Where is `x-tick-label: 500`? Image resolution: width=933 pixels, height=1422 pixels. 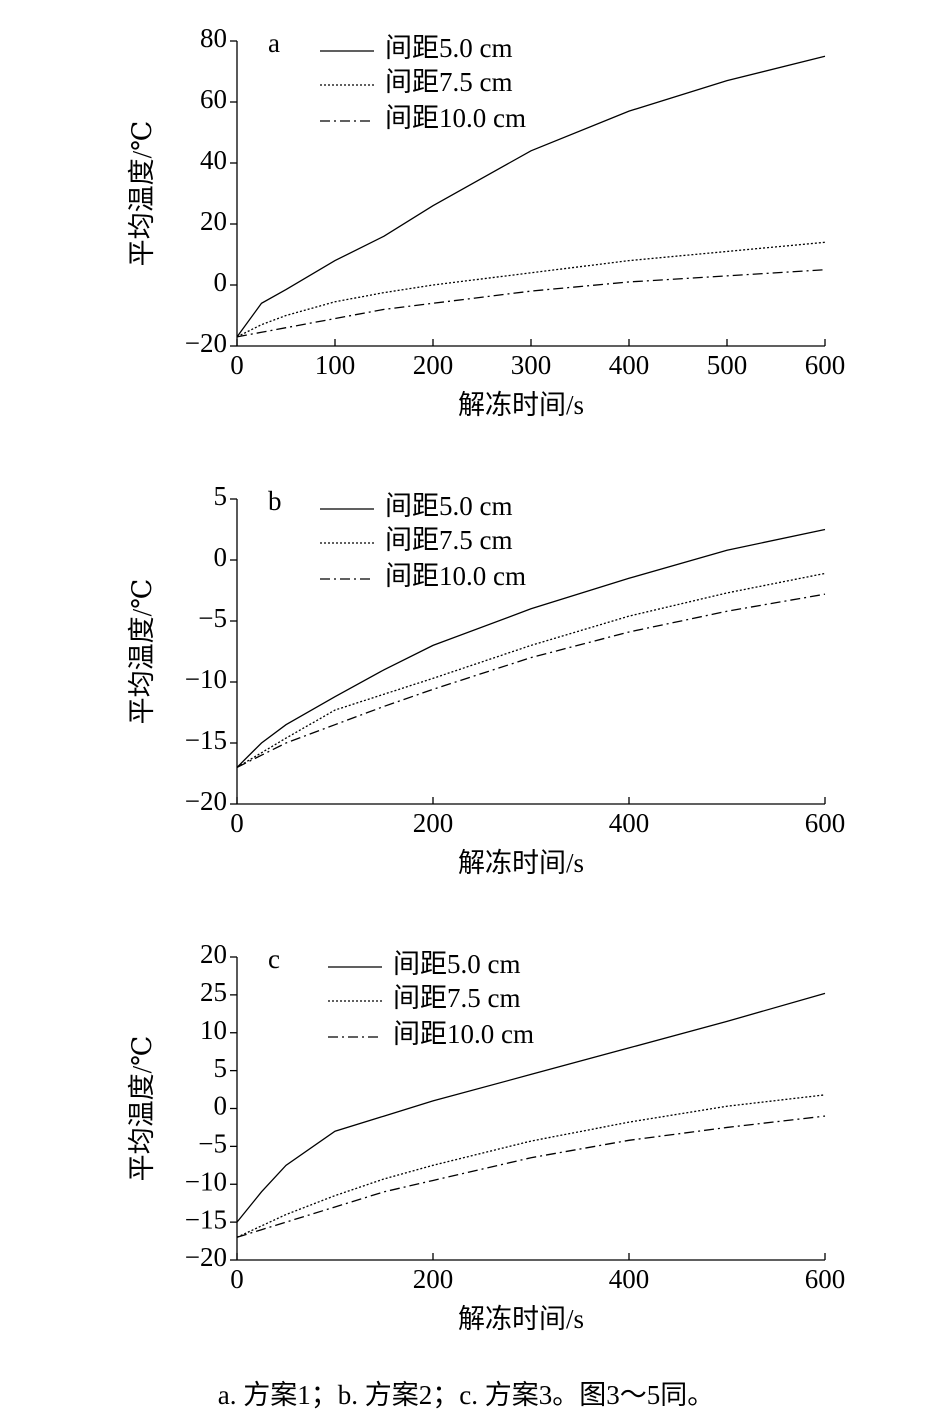
x-tick-label: 500 is located at coordinates (727, 365).